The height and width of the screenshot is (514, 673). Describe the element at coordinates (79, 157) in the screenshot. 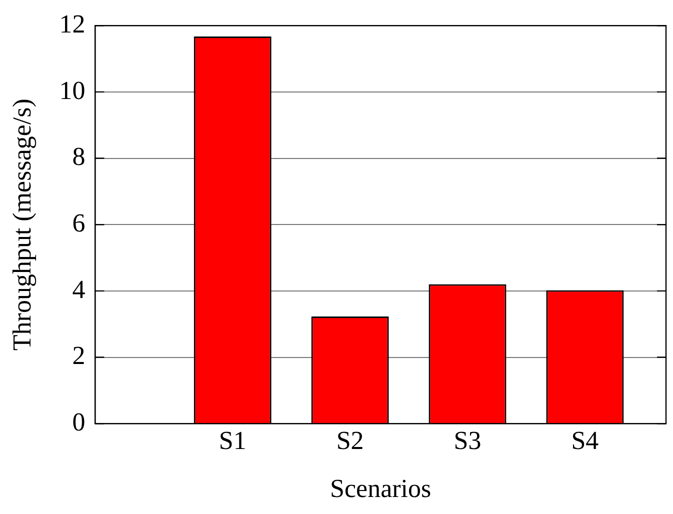

I see `y-tick-label: 8` at that location.